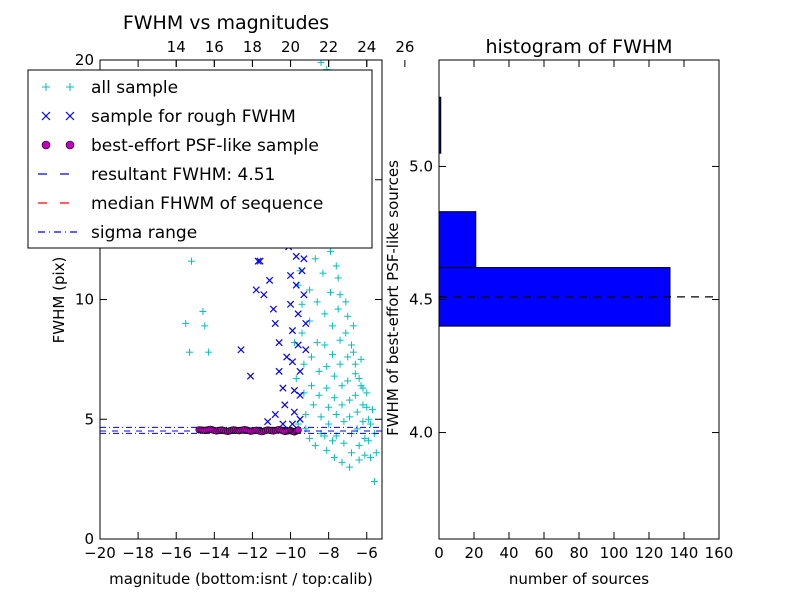 Image resolution: width=800 pixels, height=604 pixels. Describe the element at coordinates (241, 579) in the screenshot. I see `scatter-x-axis-label: magnitude (bottom:isnt / top:calib)` at that location.